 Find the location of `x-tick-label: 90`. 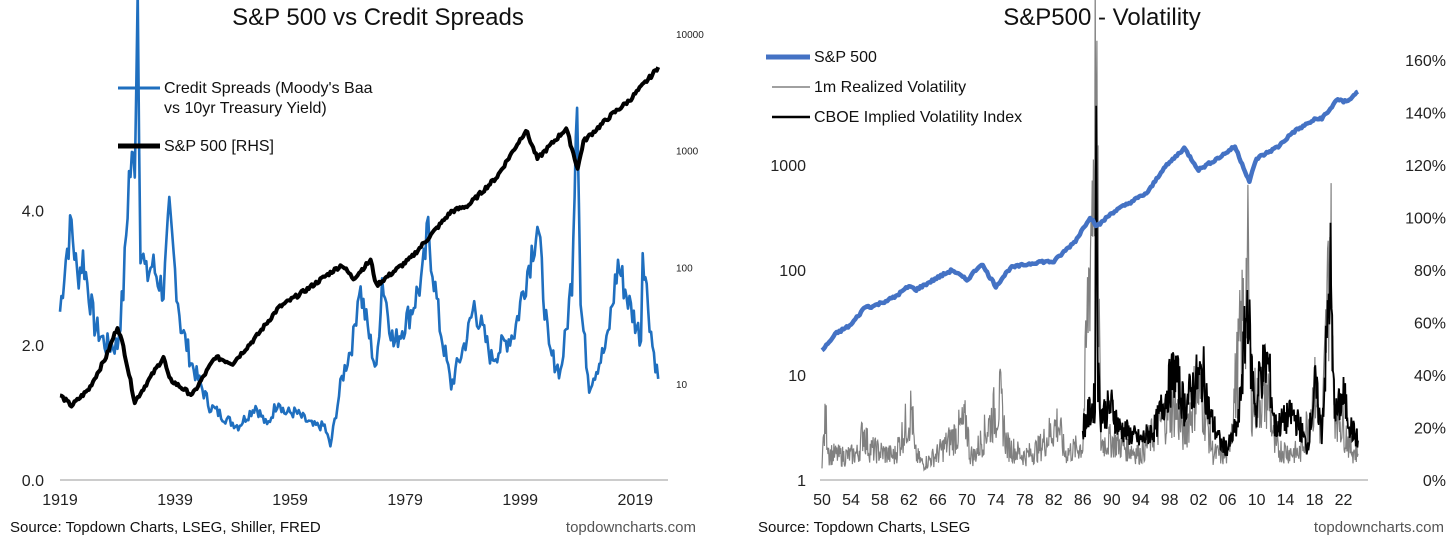

x-tick-label: 90 is located at coordinates (1112, 500).